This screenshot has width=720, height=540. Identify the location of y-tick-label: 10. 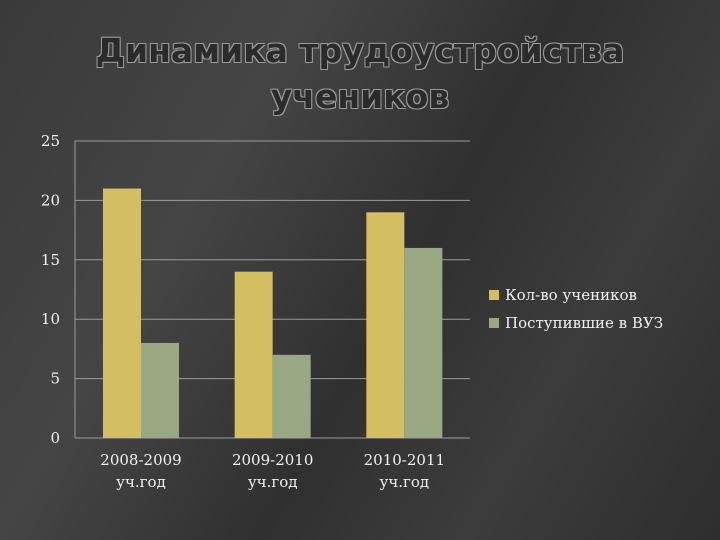
(50, 319).